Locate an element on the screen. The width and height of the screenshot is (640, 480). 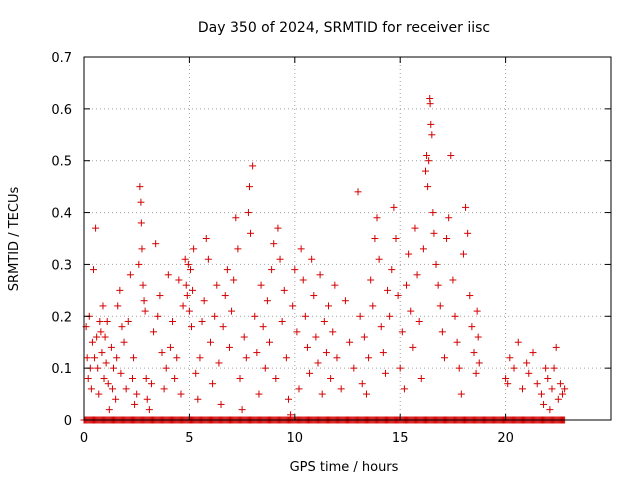
x-axis-label: GPS time / hours is located at coordinates (344, 467).